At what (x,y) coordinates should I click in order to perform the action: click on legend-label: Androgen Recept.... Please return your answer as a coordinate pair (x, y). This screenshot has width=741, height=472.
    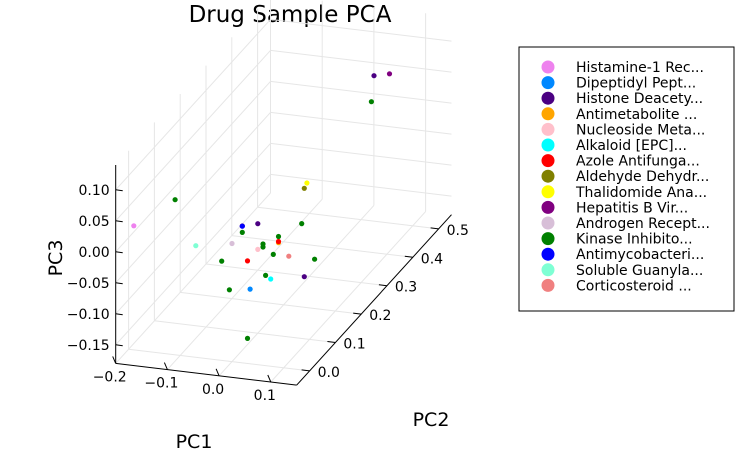
    Looking at the image, I should click on (643, 224).